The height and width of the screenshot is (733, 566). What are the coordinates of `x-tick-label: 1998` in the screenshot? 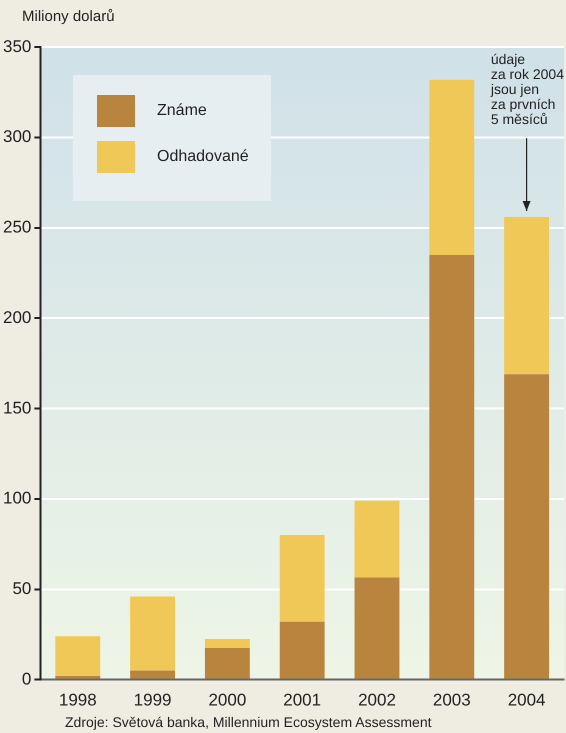 It's located at (77, 700).